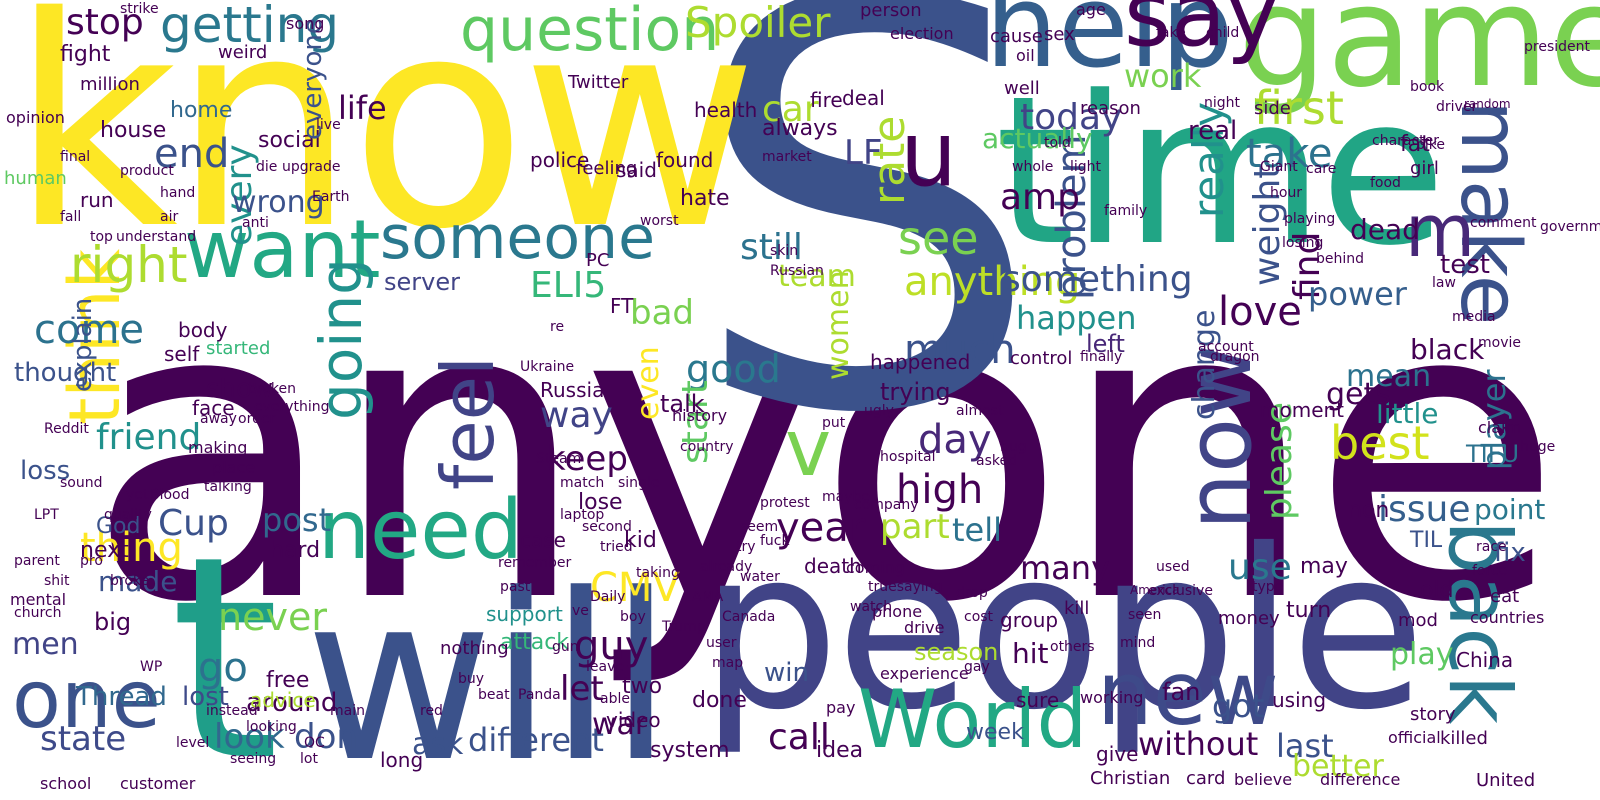  I want to click on word-China: China, so click(1485, 660).